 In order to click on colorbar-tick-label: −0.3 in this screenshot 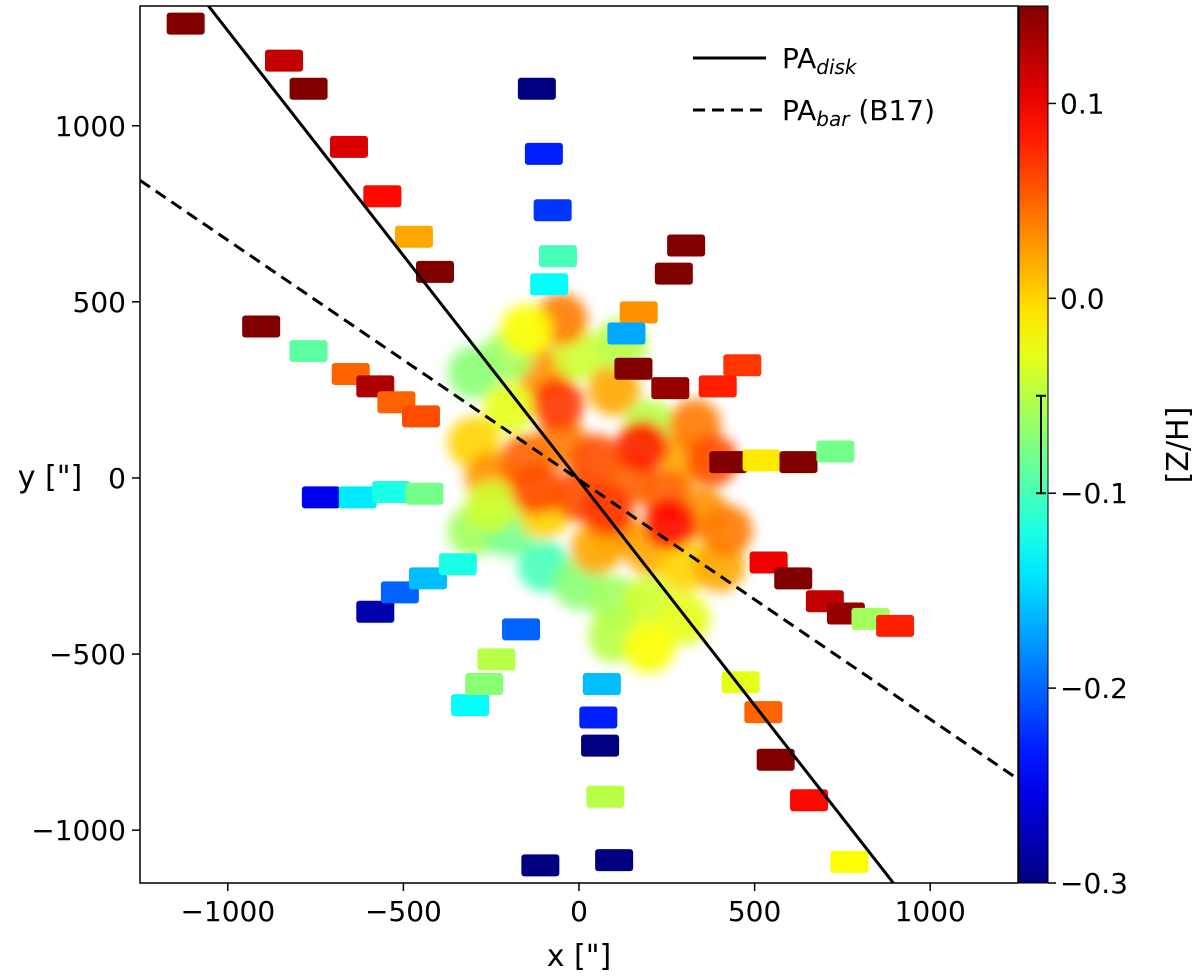, I will do `click(1094, 883)`.